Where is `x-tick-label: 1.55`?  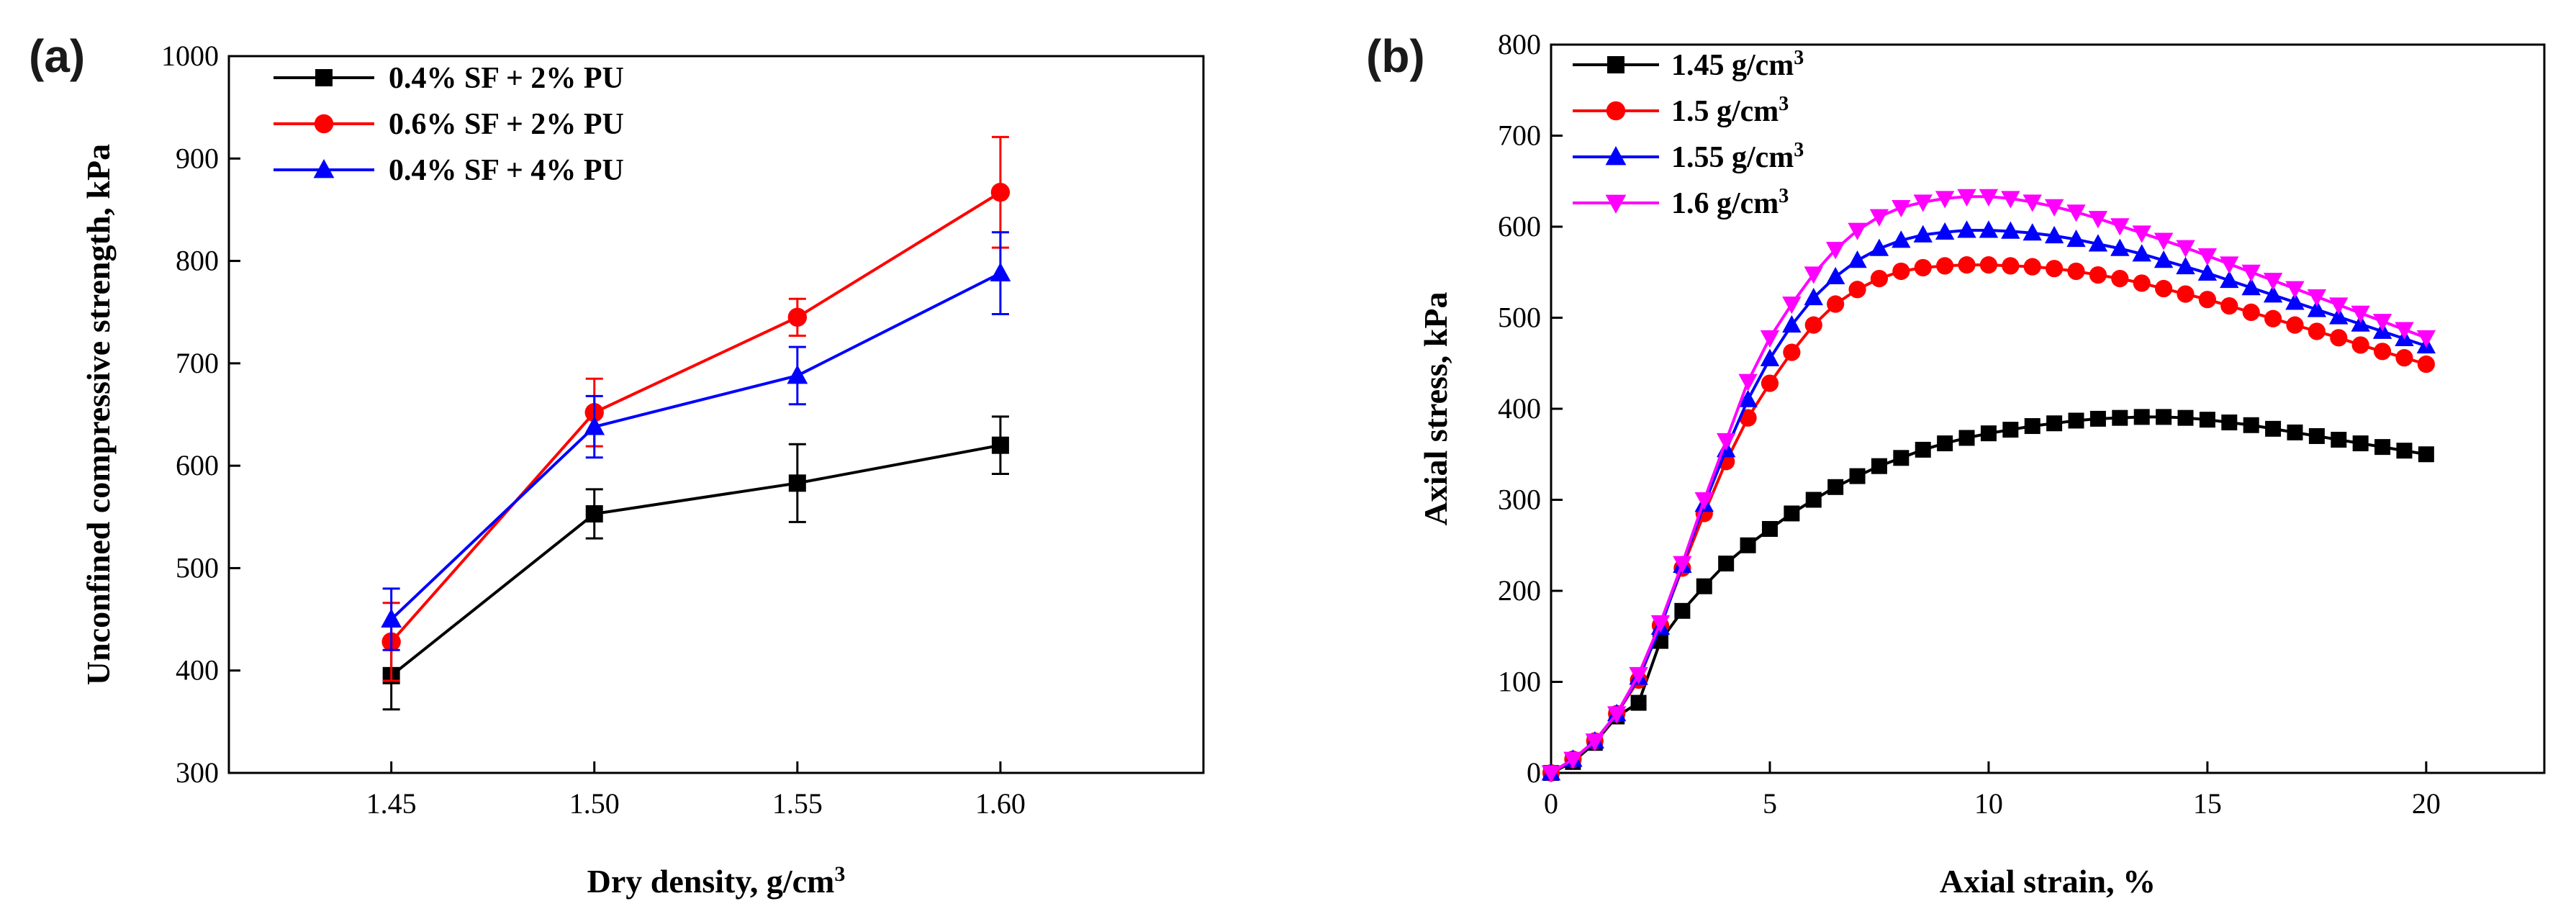
x-tick-label: 1.55 is located at coordinates (797, 804).